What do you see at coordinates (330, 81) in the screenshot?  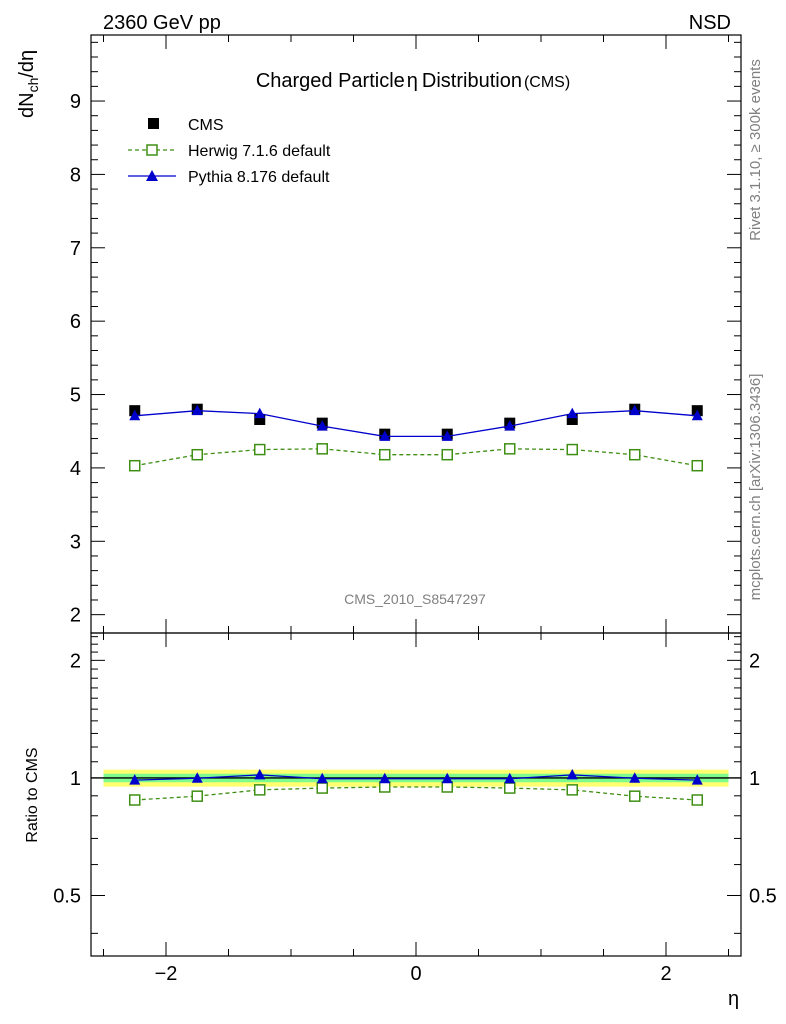 I see `title-main: Charged Particle` at bounding box center [330, 81].